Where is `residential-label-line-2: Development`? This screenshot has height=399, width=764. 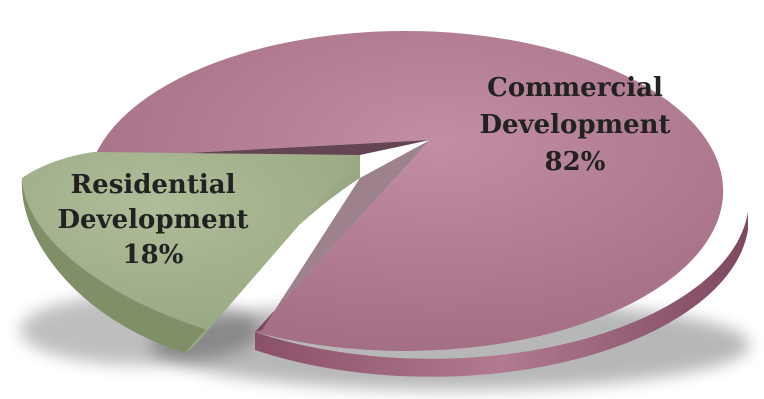 residential-label-line-2: Development is located at coordinates (152, 220).